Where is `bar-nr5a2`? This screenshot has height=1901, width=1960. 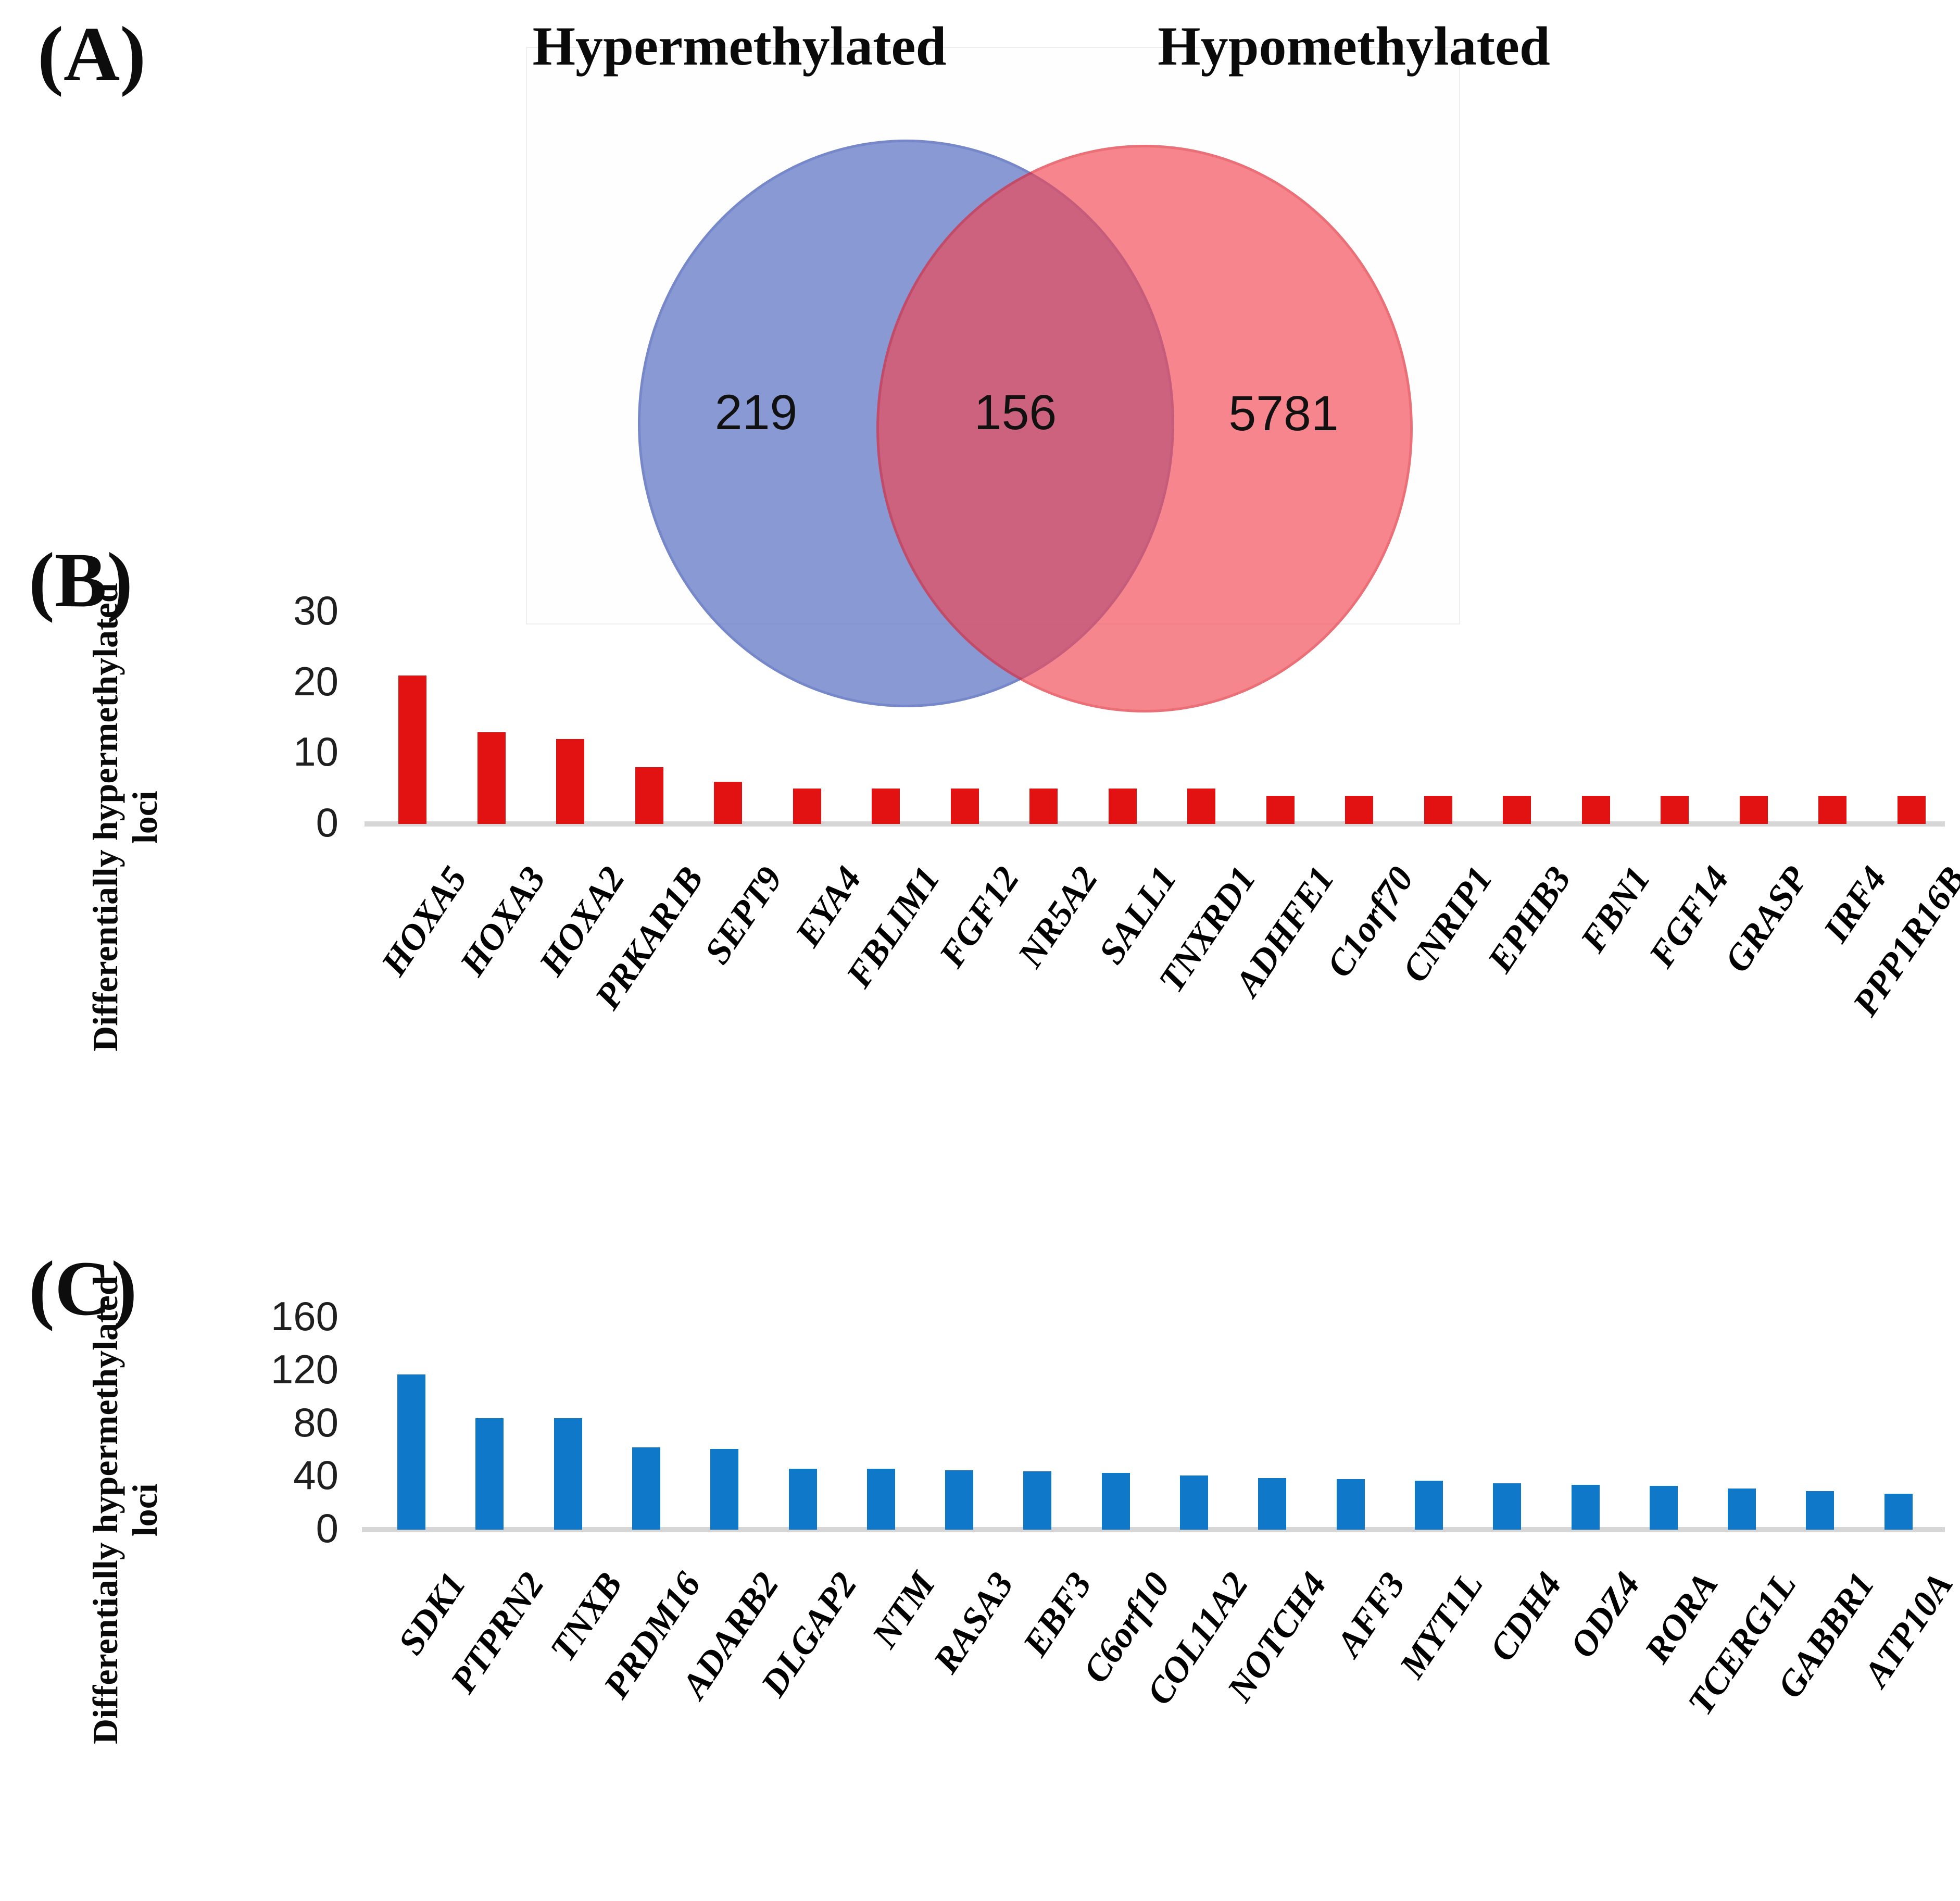 bar-nr5a2 is located at coordinates (1043, 807).